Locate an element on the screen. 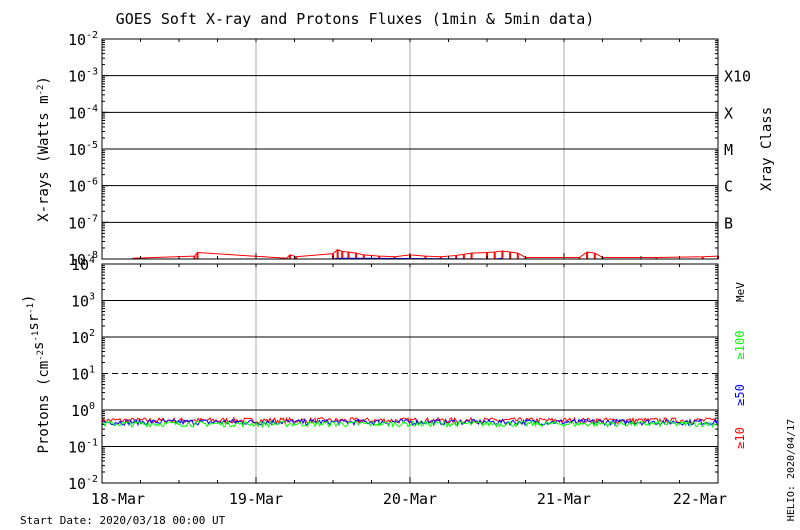 This screenshot has height=530, width=800. x-tick-label: 21-Mar is located at coordinates (564, 499).